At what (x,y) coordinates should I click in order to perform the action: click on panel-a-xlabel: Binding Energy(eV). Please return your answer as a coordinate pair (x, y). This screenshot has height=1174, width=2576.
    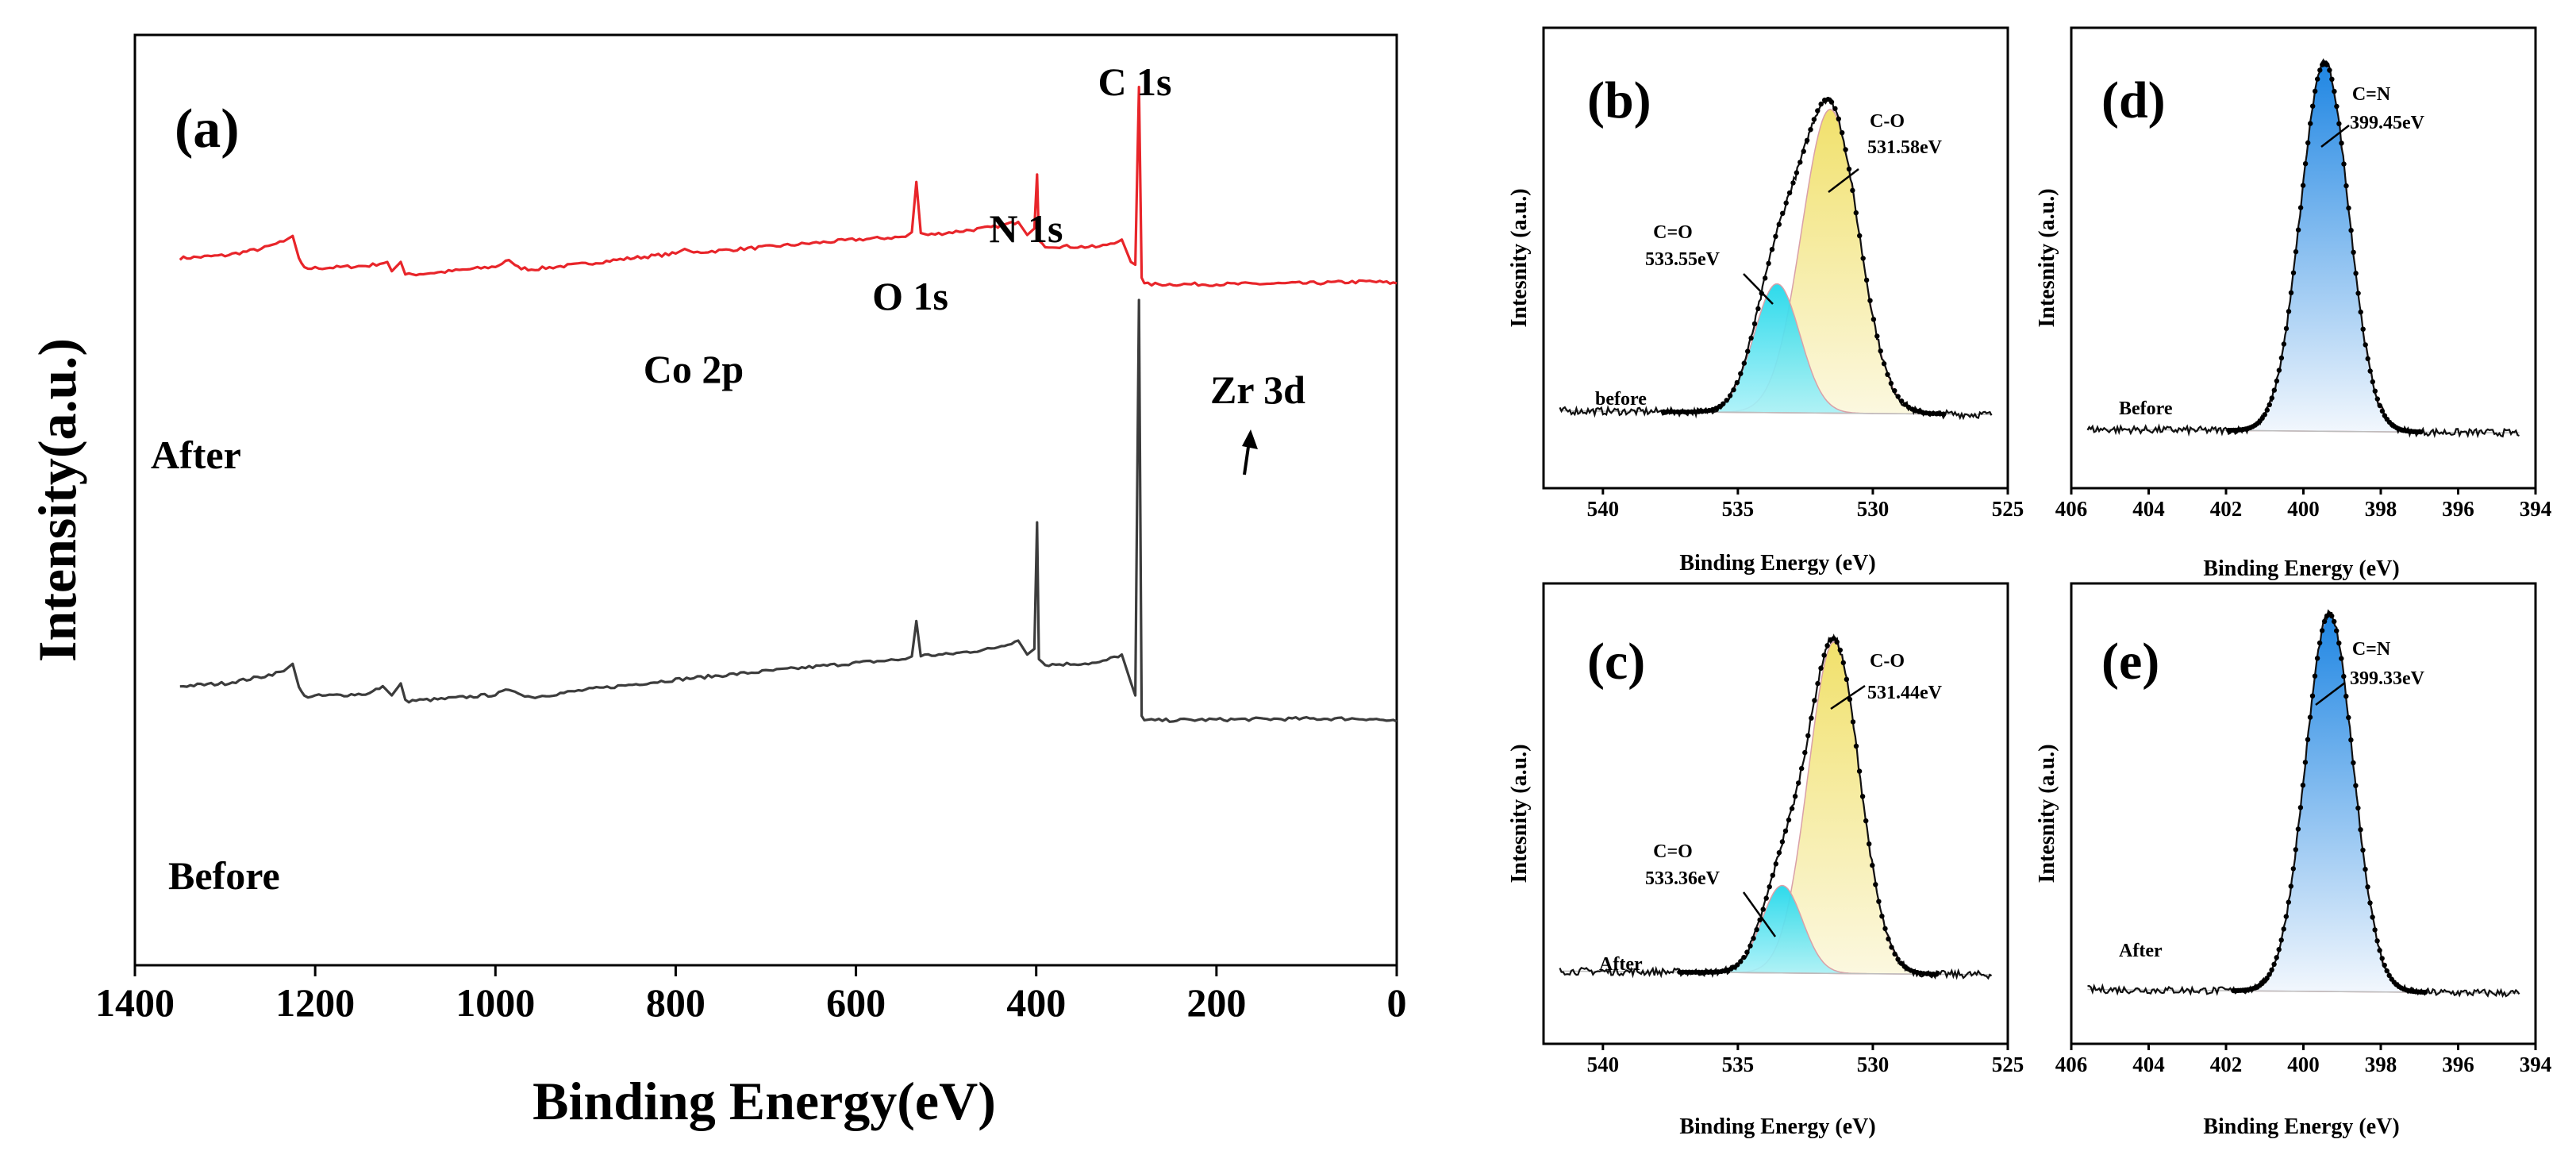
    Looking at the image, I should click on (764, 1101).